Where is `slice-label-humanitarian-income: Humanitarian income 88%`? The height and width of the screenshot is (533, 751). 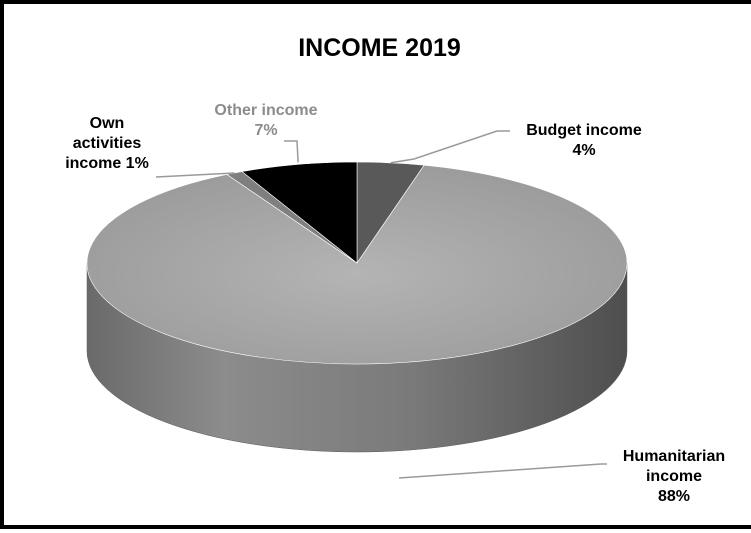 slice-label-humanitarian-income: Humanitarian income 88% is located at coordinates (674, 476).